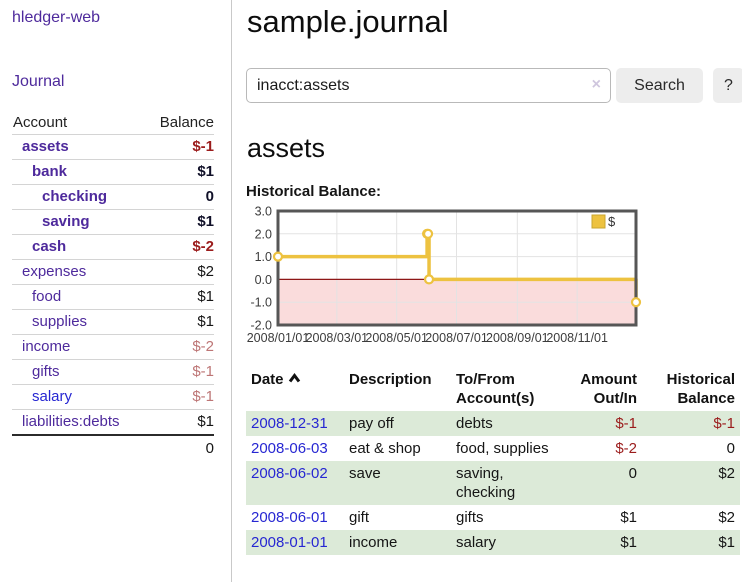 This screenshot has width=742, height=582. What do you see at coordinates (596, 84) in the screenshot?
I see `clear-search-icon: ×` at bounding box center [596, 84].